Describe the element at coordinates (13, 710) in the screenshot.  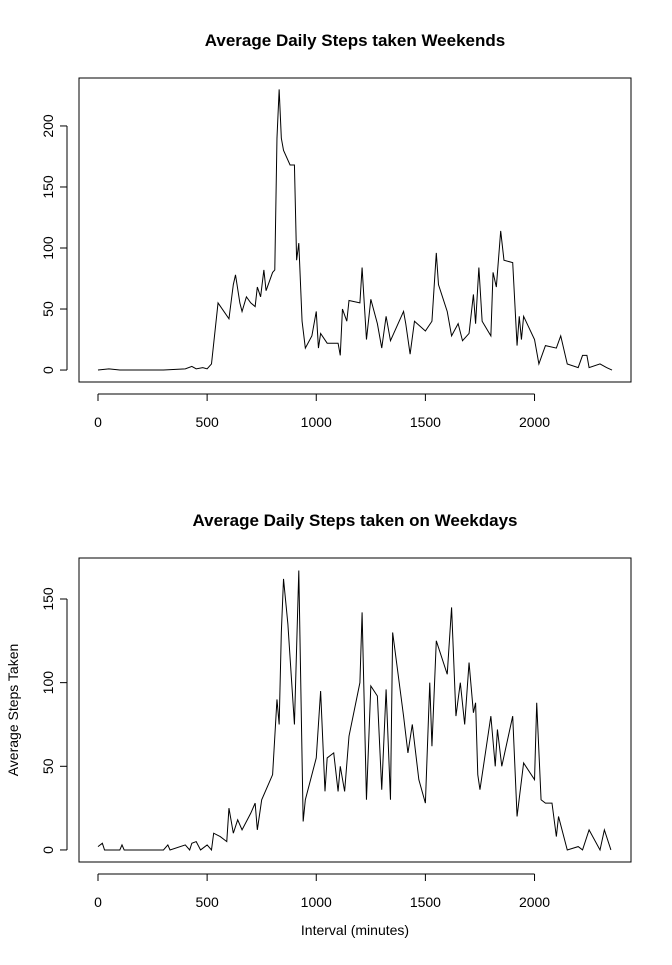
I see `y-axis-label: Average Steps Taken` at that location.